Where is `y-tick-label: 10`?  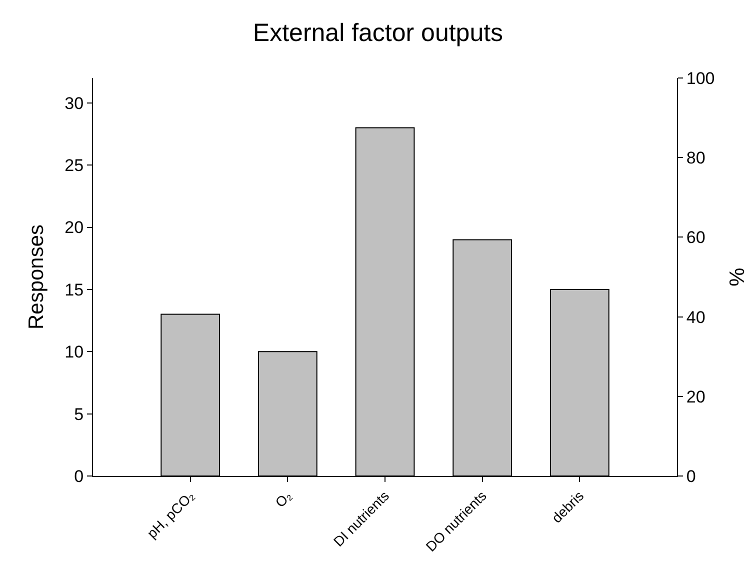 y-tick-label: 10 is located at coordinates (74, 352).